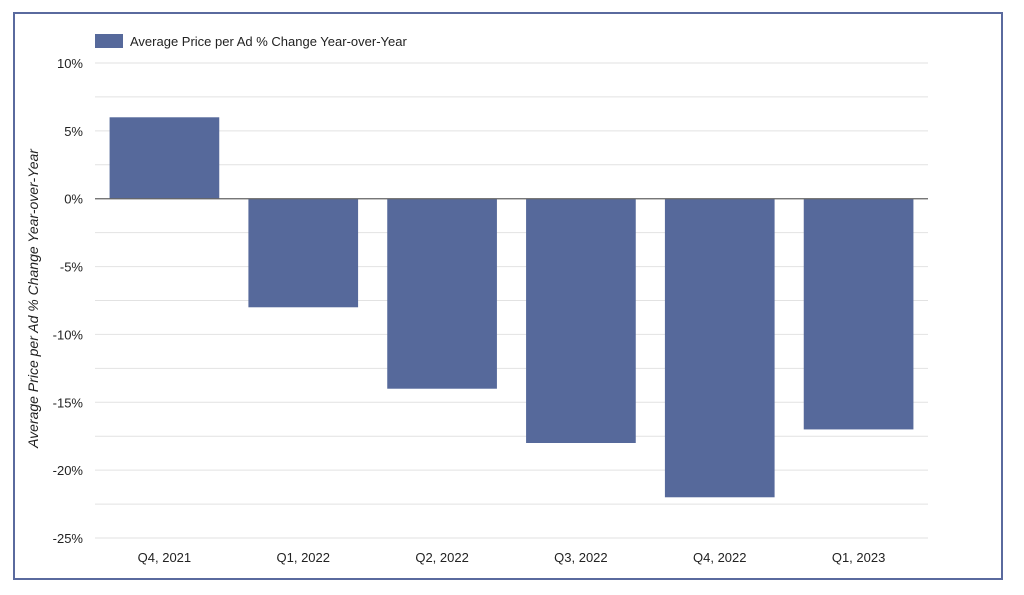 The image size is (1024, 595). Describe the element at coordinates (68, 402) in the screenshot. I see `y-tick-label: -15%` at that location.